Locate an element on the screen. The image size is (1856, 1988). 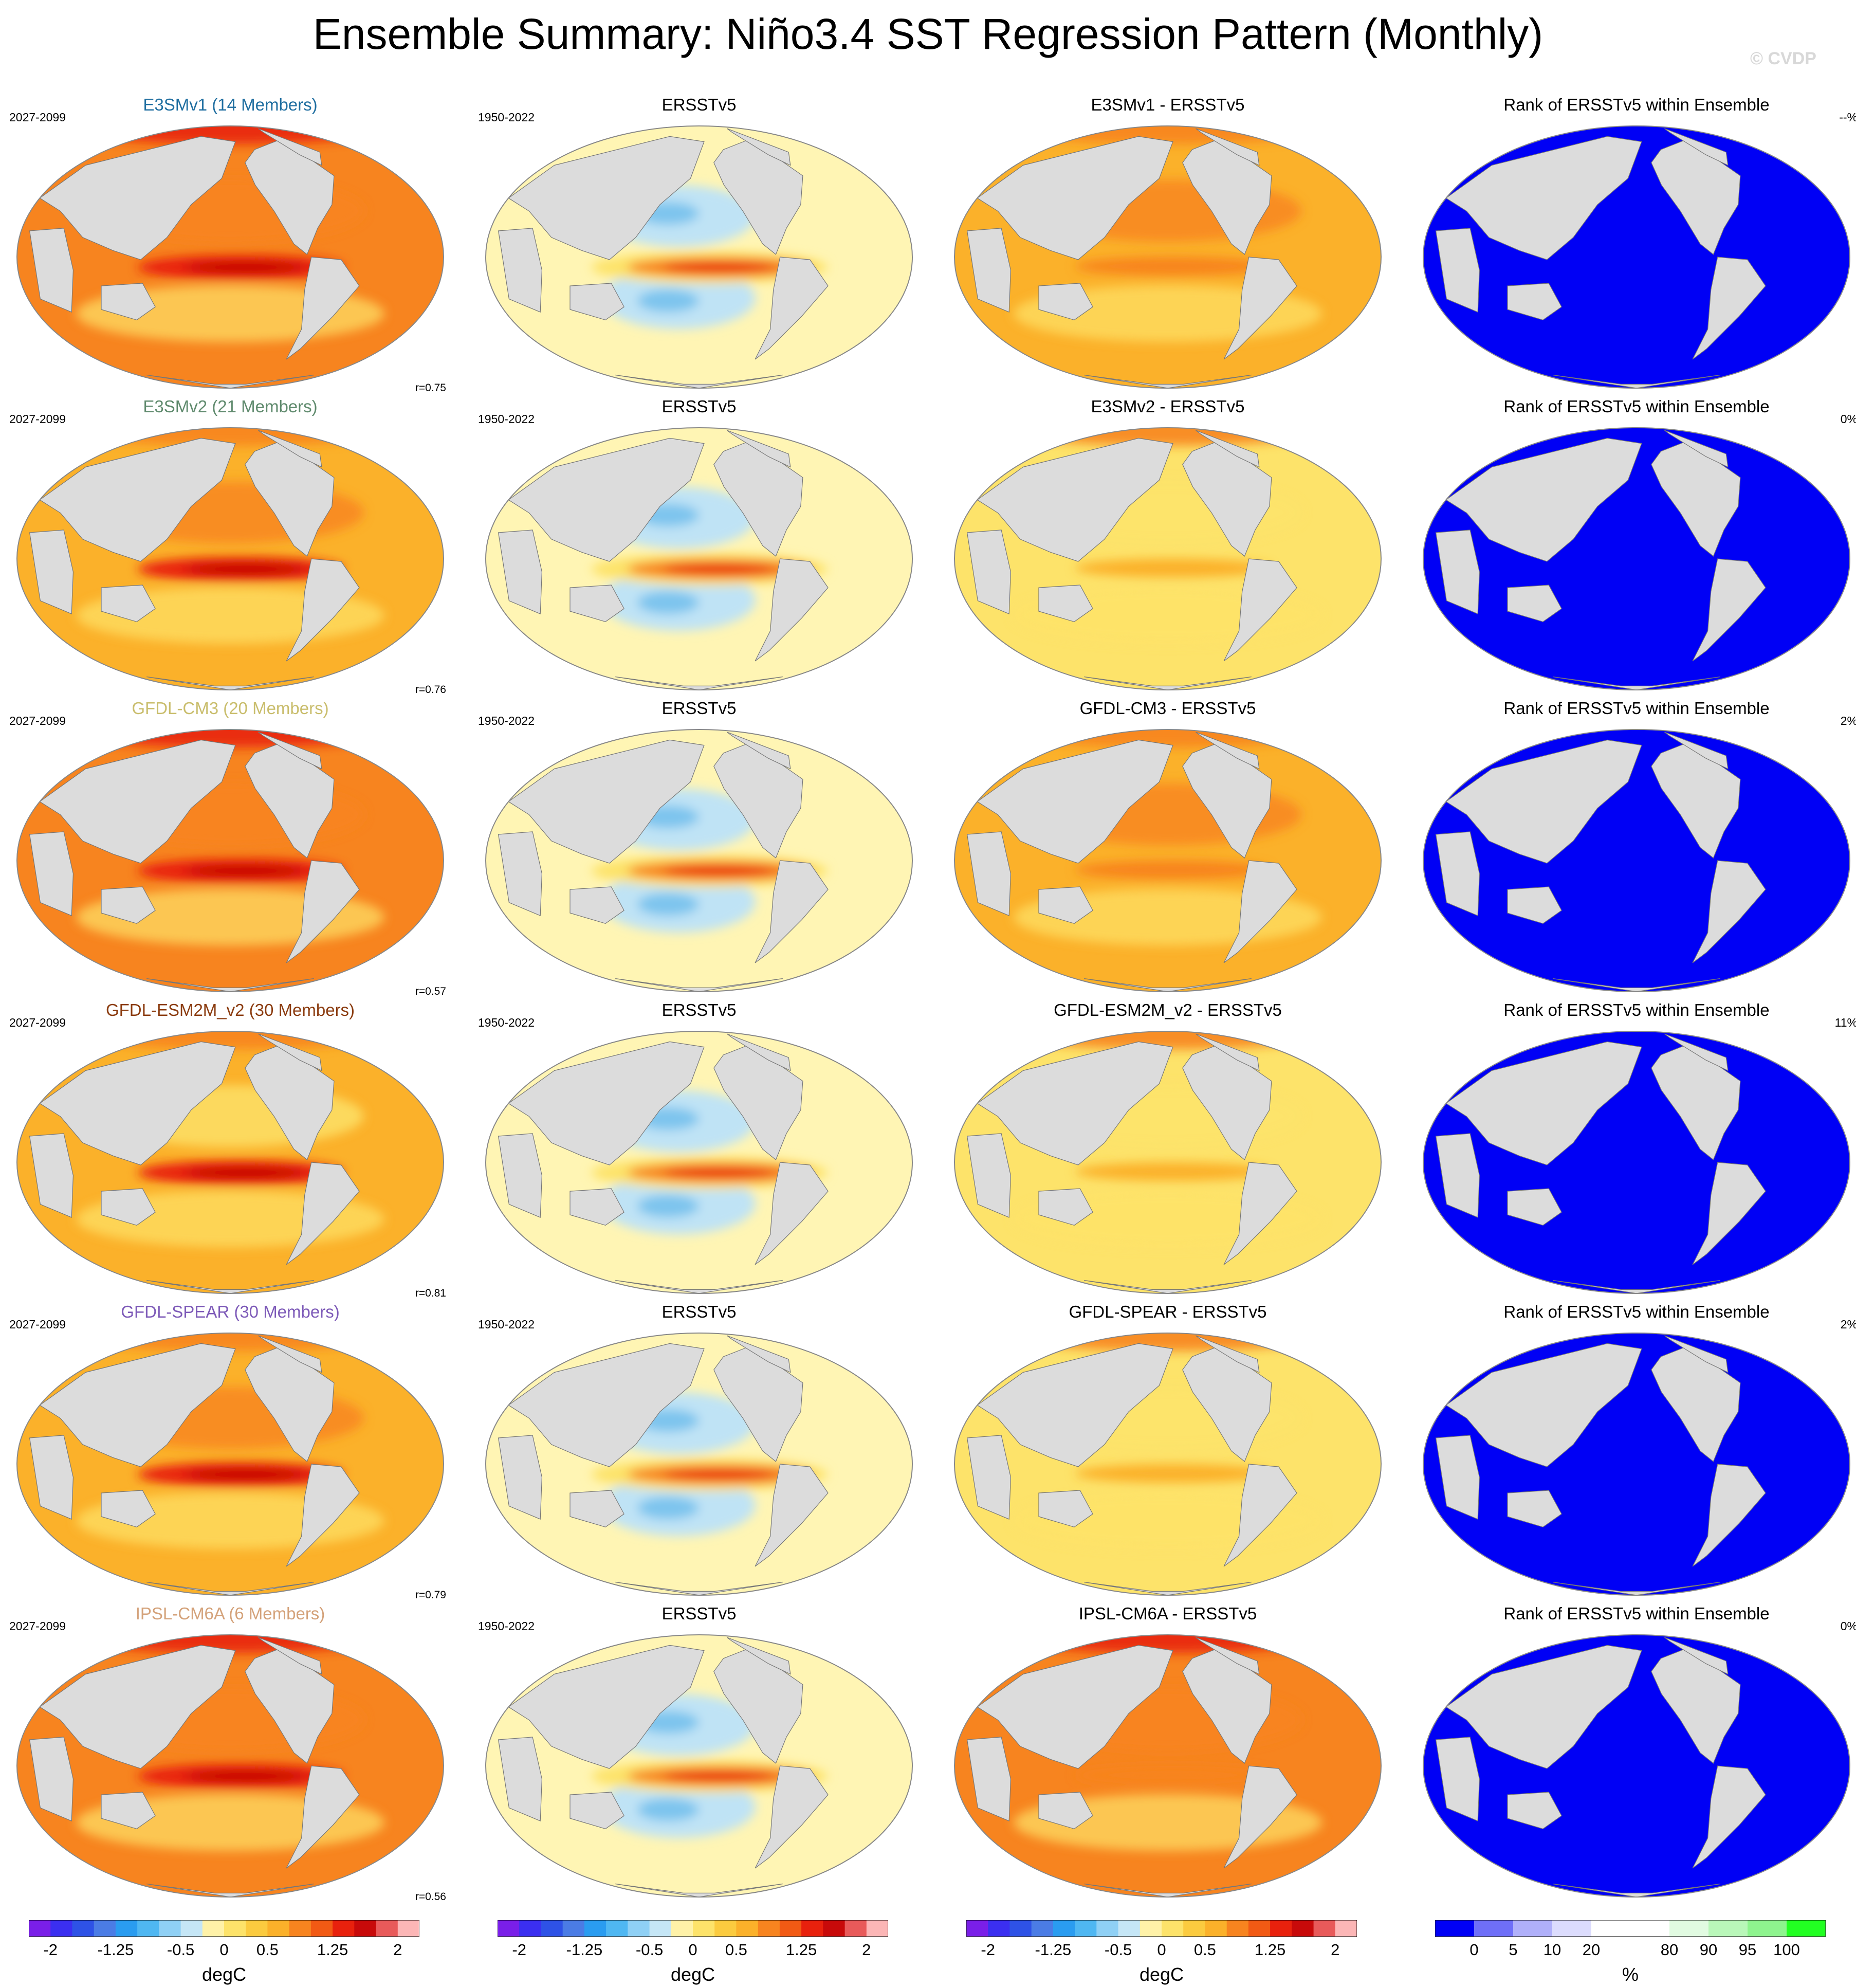
diff-panel: IPSL-CM6A - ERSSTv5 is located at coordinates (1168, 1755).